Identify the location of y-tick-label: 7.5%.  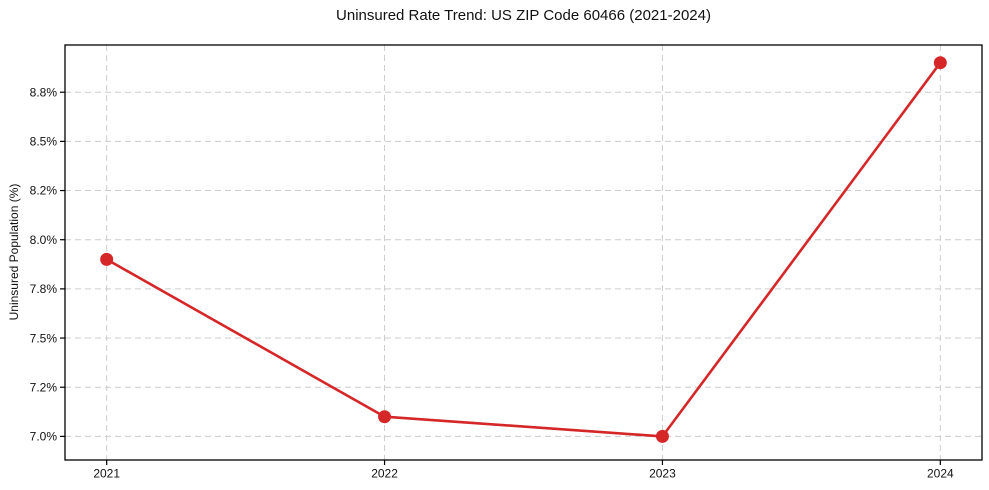
(44, 338).